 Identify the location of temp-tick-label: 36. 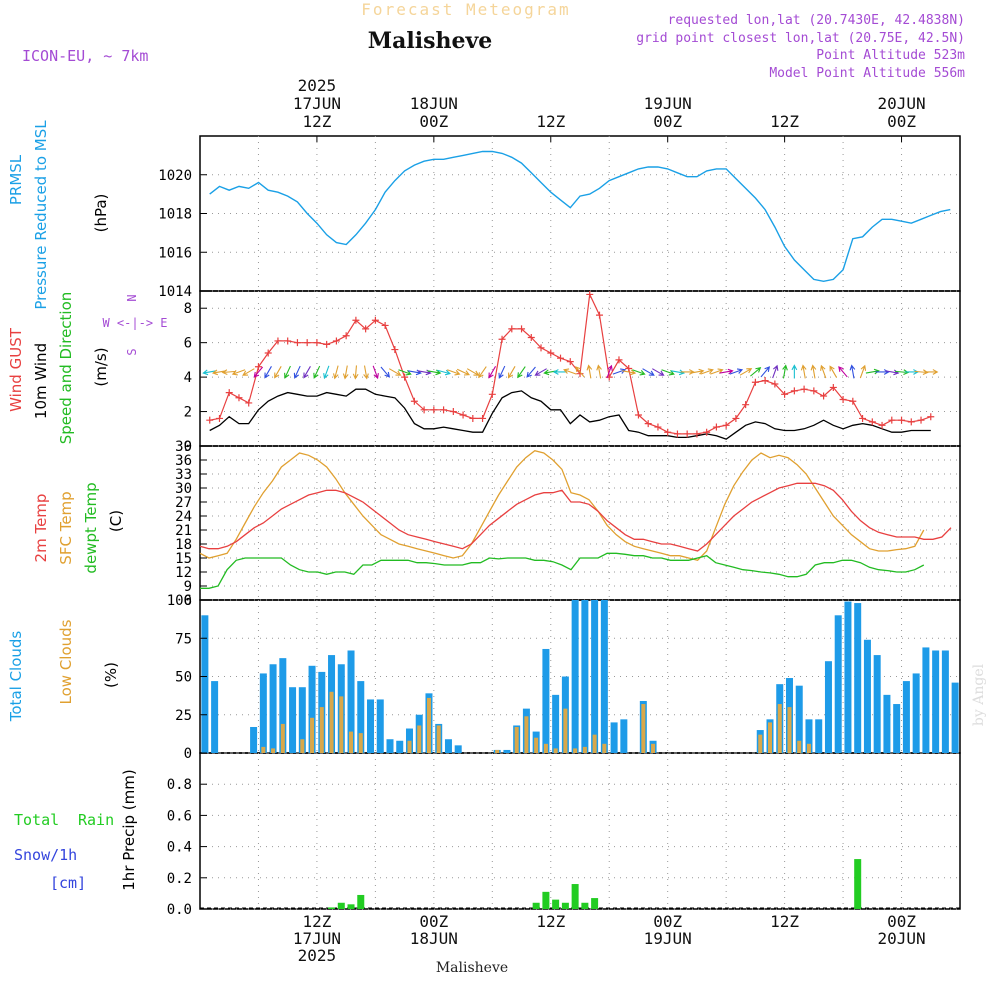
(183, 461).